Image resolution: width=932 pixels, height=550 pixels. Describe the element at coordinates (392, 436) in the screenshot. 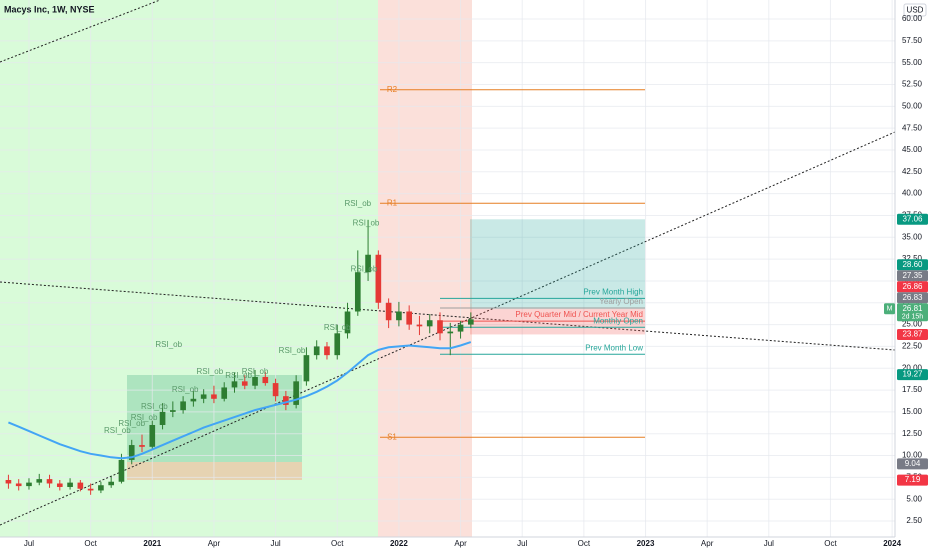

I see `level-label: S1` at that location.